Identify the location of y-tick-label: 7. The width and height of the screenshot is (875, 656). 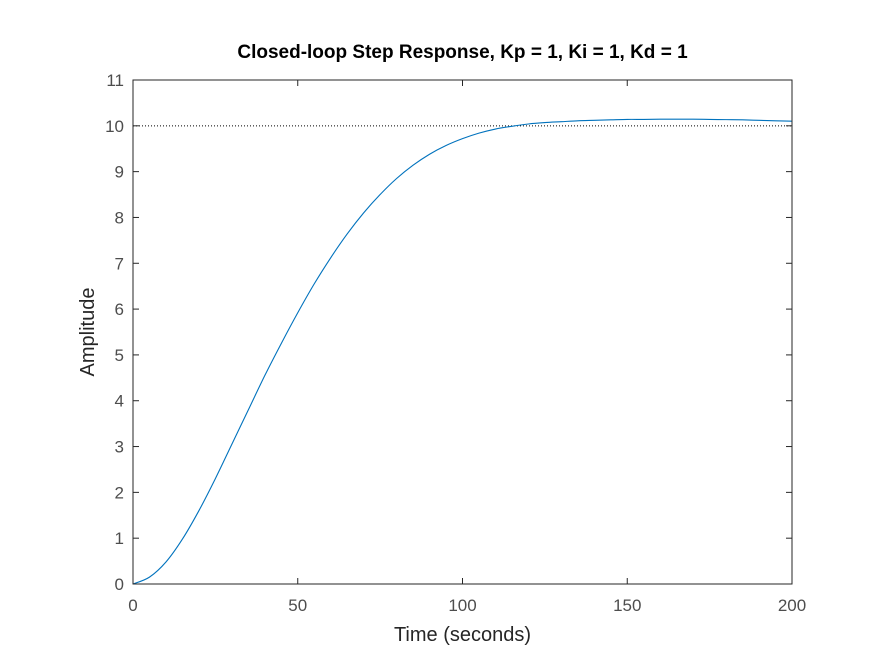
(119, 263).